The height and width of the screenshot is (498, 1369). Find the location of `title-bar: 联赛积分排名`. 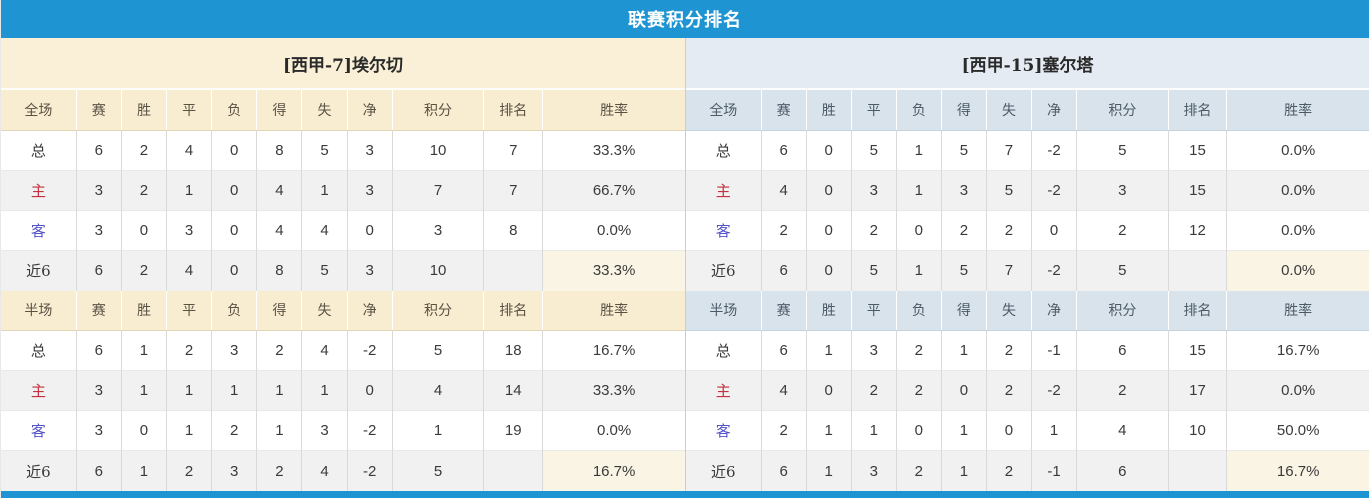

title-bar: 联赛积分排名 is located at coordinates (685, 19).